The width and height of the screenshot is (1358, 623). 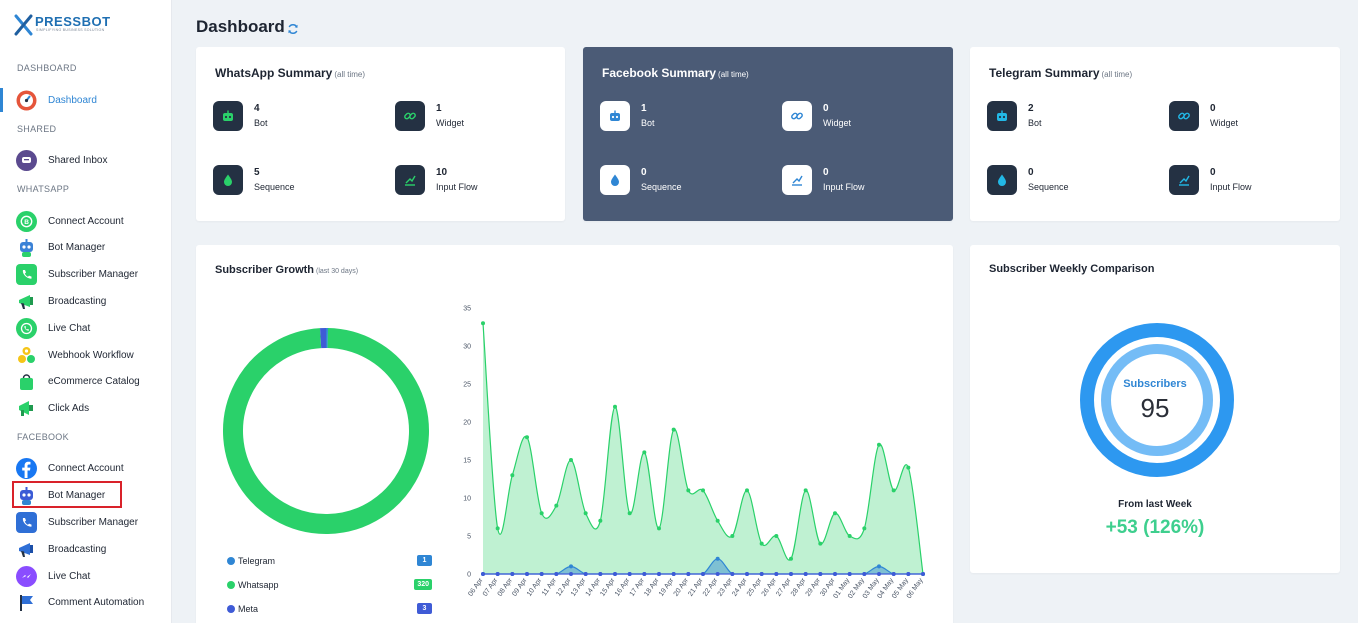 What do you see at coordinates (91, 100) in the screenshot?
I see `sidebar-item-dashboard: Dashboard` at bounding box center [91, 100].